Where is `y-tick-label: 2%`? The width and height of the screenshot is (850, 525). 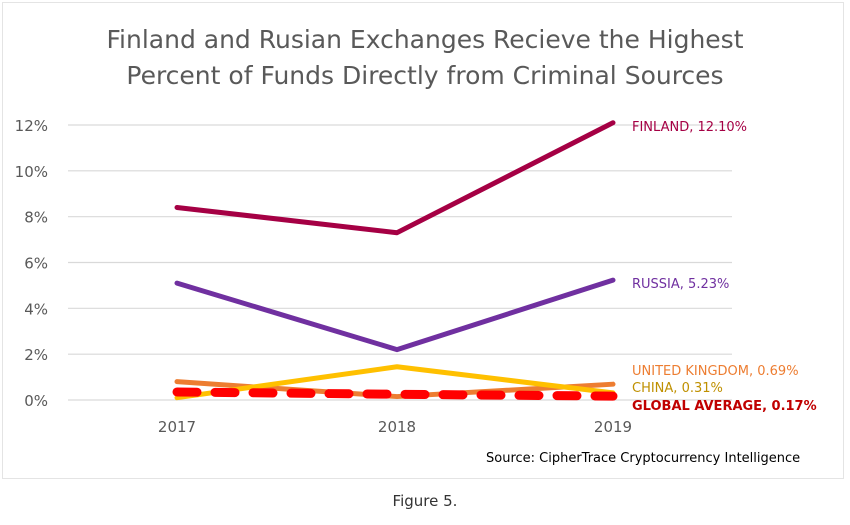
y-tick-label: 2% is located at coordinates (36, 355).